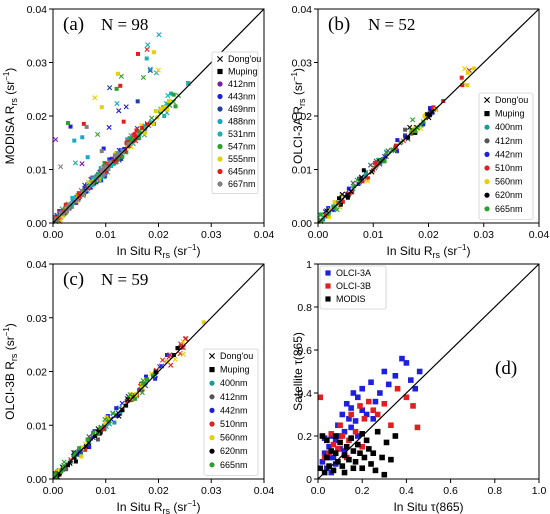 The height and width of the screenshot is (514, 550). What do you see at coordinates (158, 235) in the screenshot?
I see `x-tick-label: 0.02` at bounding box center [158, 235].